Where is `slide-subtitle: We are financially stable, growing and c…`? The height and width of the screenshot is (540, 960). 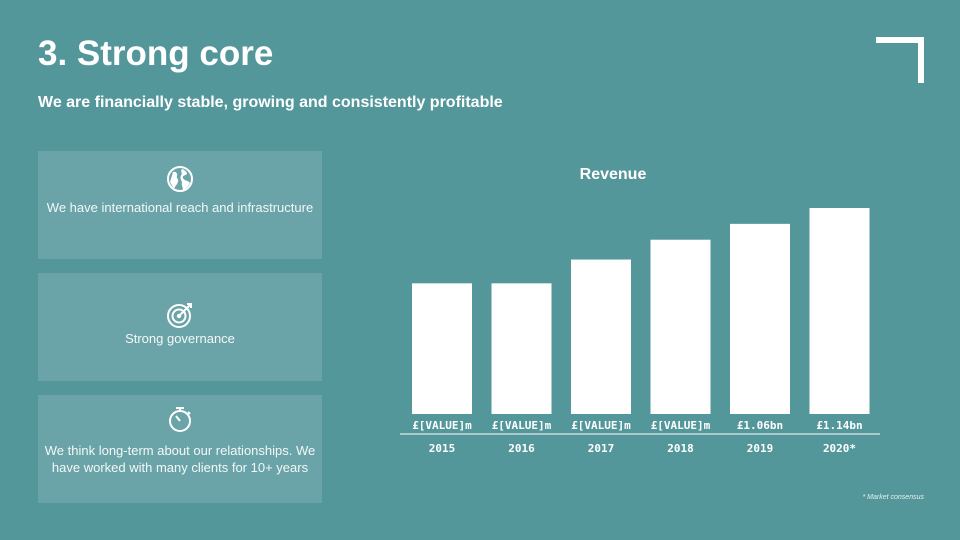
slide-subtitle: We are financially stable, growing and c… is located at coordinates (270, 102).